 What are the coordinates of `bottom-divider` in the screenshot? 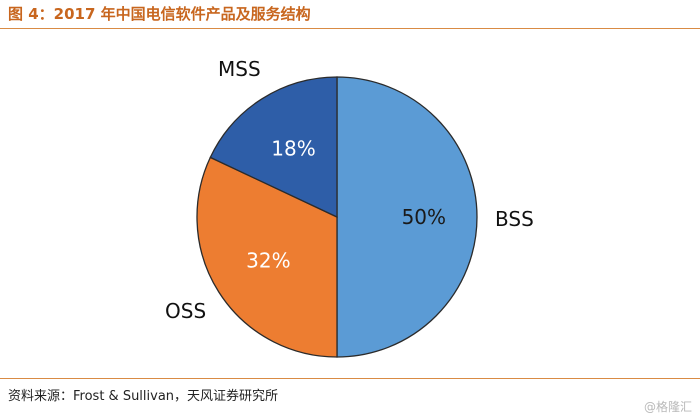 It's located at (350, 378).